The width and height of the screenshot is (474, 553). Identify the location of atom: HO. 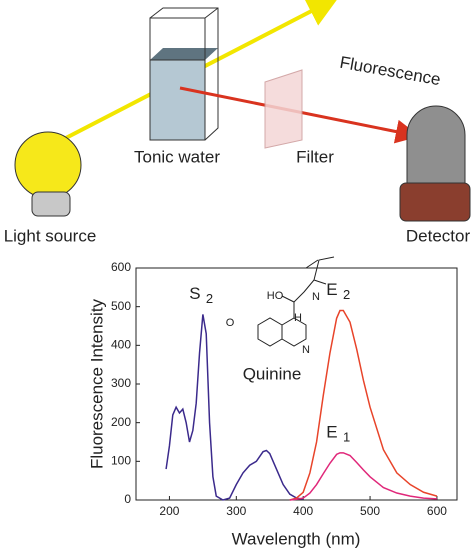
(275, 296).